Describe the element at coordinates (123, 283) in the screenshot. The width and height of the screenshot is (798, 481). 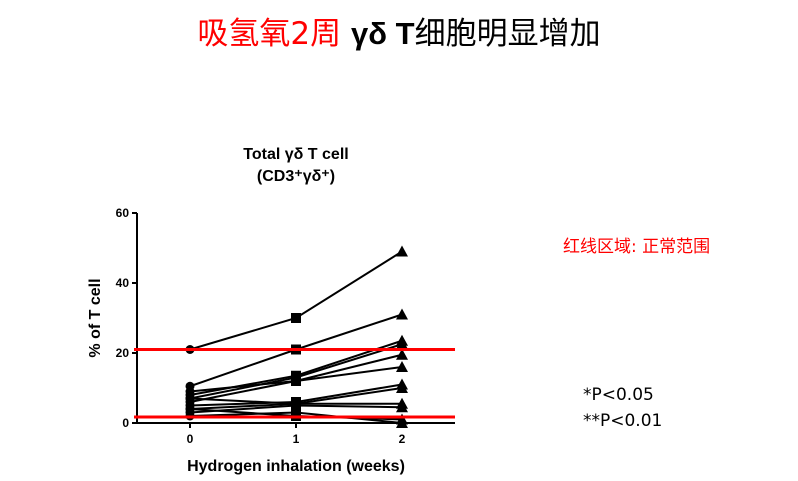
I see `y-tick-label: 40` at that location.